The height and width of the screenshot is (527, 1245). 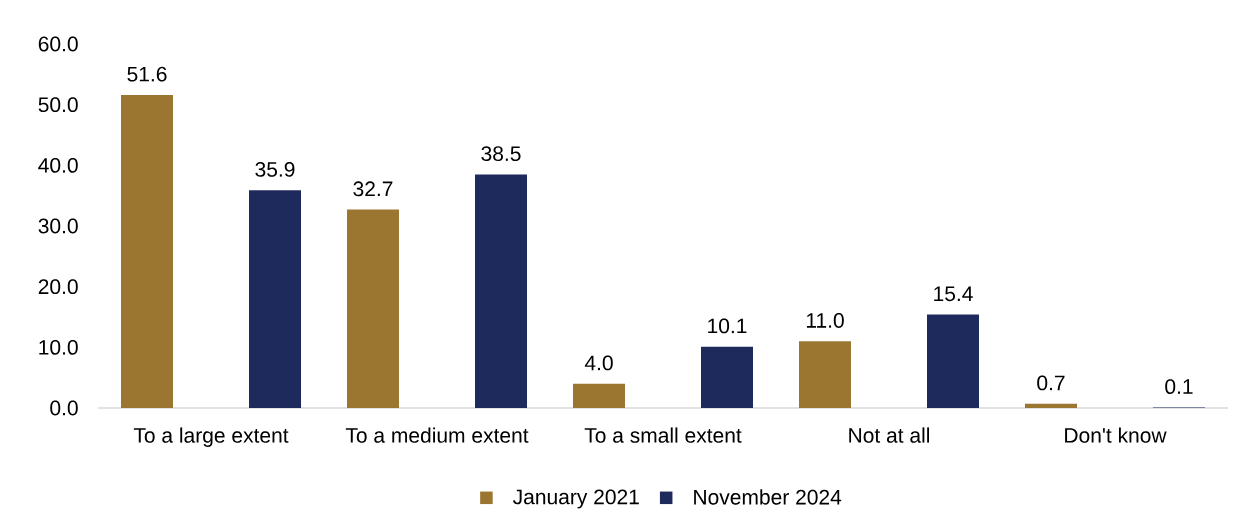 What do you see at coordinates (58, 287) in the screenshot?
I see `y-tick-label: 20.0` at bounding box center [58, 287].